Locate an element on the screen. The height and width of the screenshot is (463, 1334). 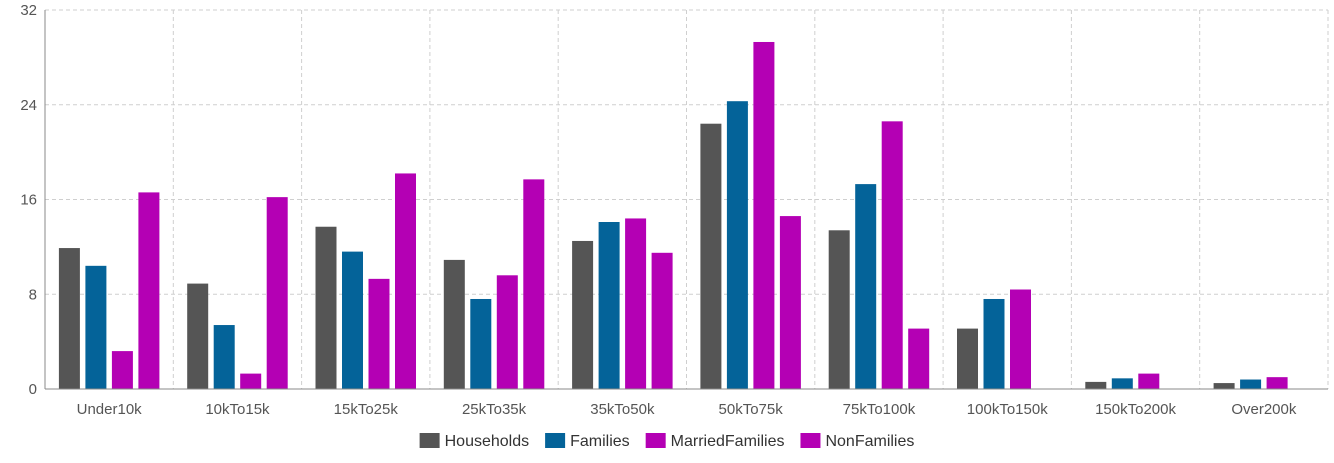
legend-label: Families is located at coordinates (600, 441).